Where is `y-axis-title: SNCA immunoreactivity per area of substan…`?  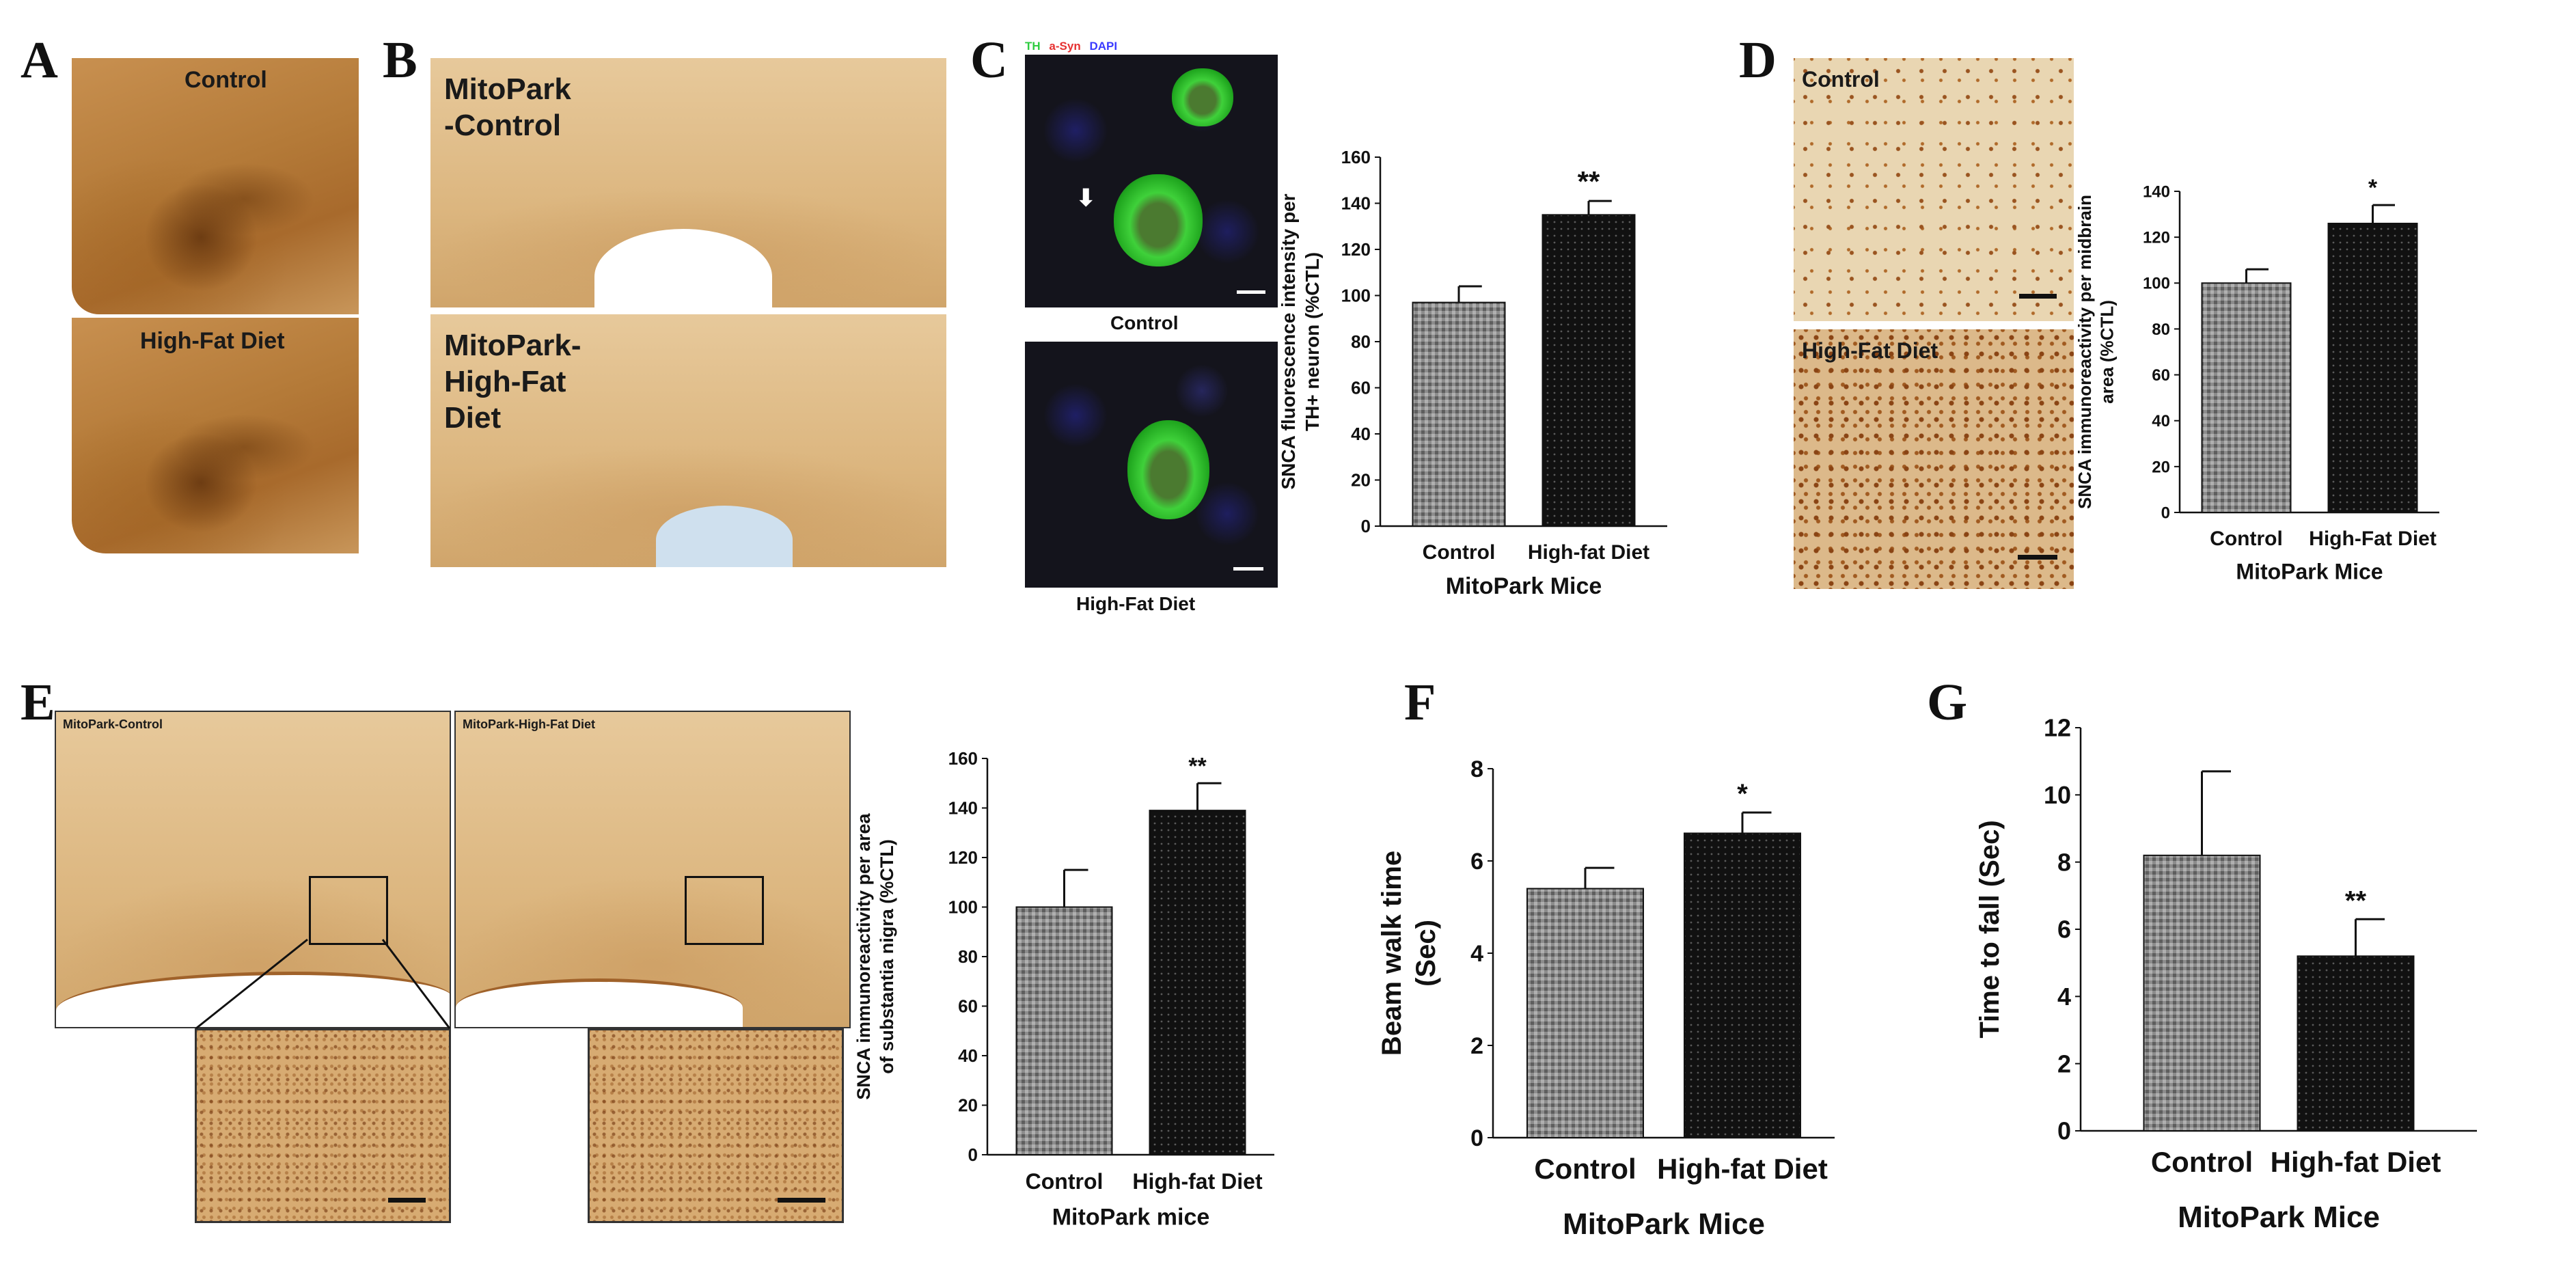 y-axis-title: SNCA immunoreactivity per area of substan… is located at coordinates (875, 955).